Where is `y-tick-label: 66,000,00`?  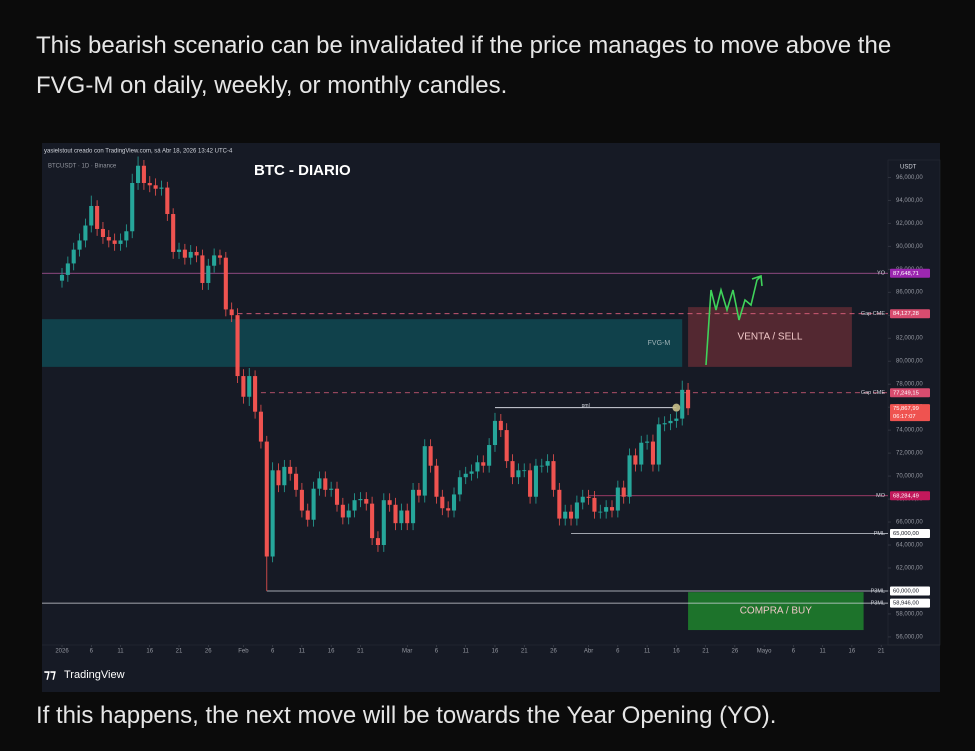 y-tick-label: 66,000,00 is located at coordinates (909, 523).